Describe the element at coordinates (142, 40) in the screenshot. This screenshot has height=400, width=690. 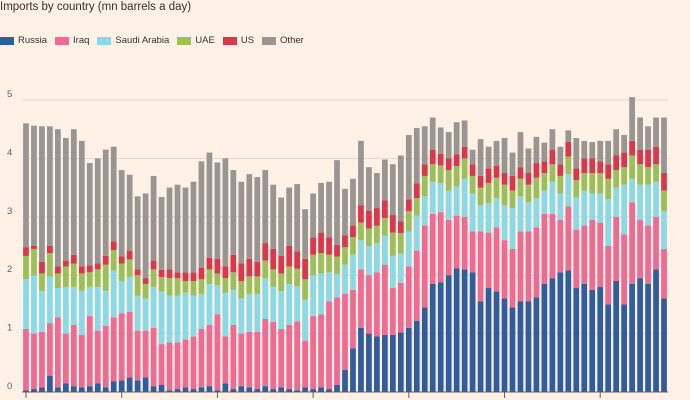
I see `legend-label-saudi-arabia: Saudi Arabia` at that location.